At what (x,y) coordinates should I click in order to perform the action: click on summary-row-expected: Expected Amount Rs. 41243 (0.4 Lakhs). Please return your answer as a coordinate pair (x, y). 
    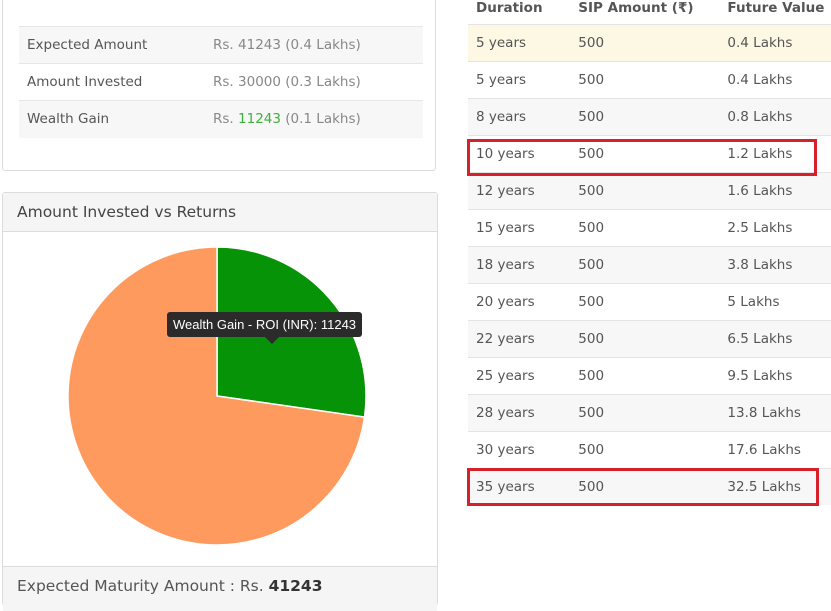
    Looking at the image, I should click on (221, 45).